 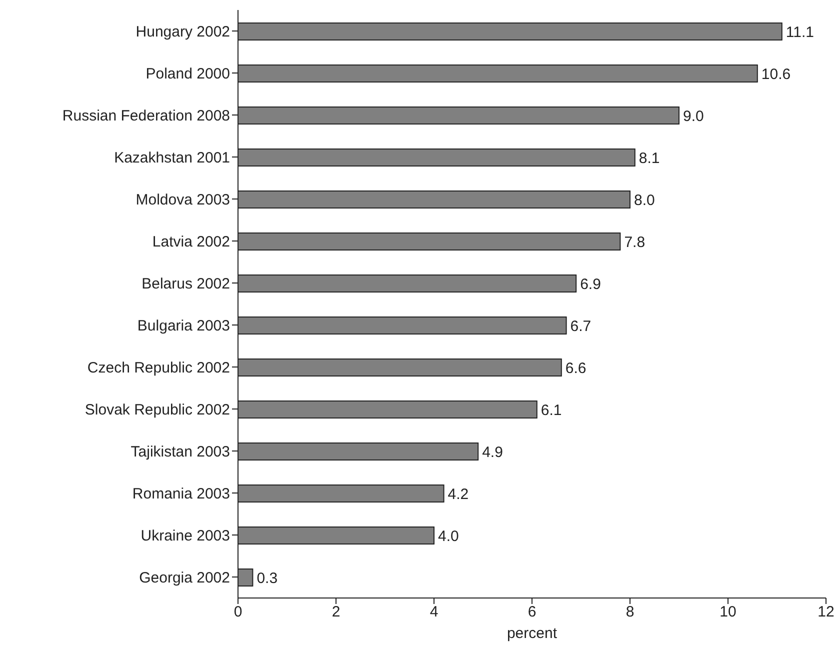 What do you see at coordinates (183, 325) in the screenshot?
I see `y-tick-label: Bulgaria 2003` at bounding box center [183, 325].